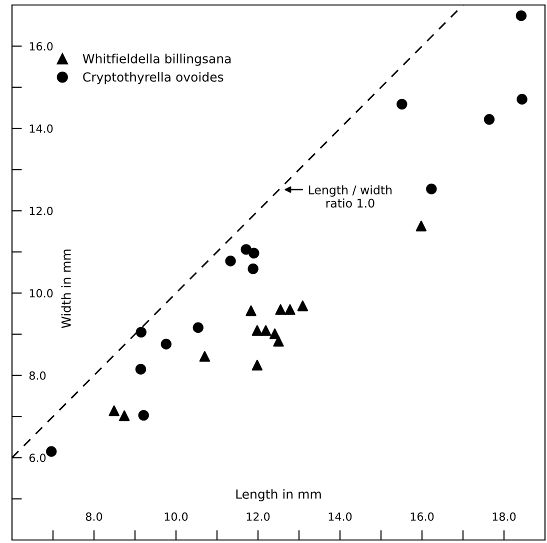 The image size is (547, 543). Describe the element at coordinates (66, 289) in the screenshot. I see `y-axis-title: Width in mm` at that location.